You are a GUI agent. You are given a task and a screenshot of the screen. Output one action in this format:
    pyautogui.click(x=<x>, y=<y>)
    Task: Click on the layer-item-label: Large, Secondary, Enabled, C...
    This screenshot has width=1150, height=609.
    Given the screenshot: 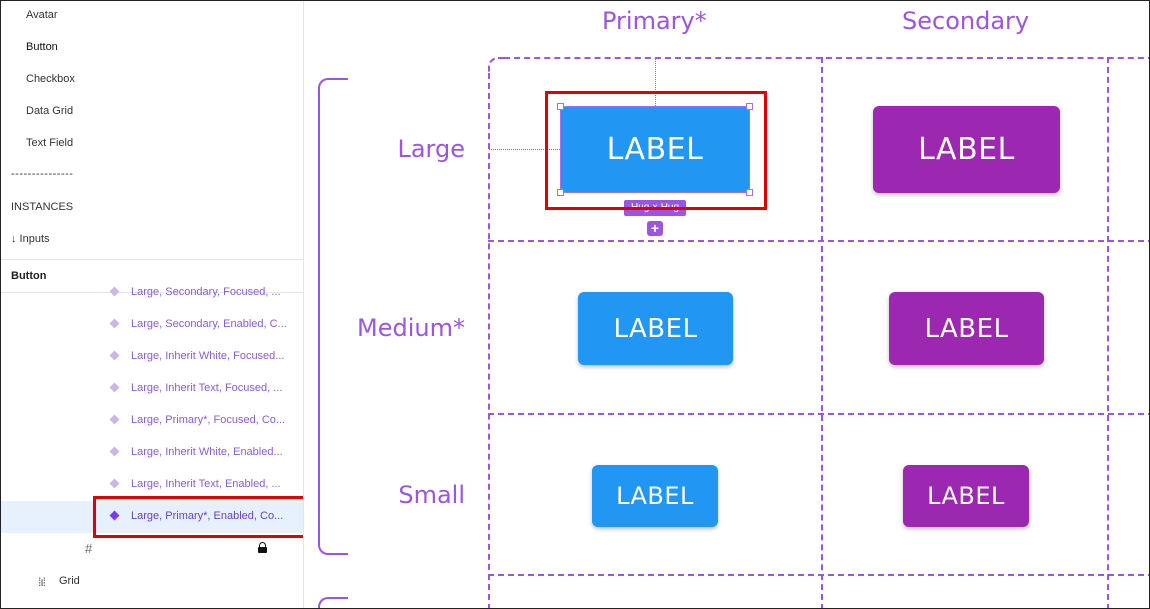 What is the action you would take?
    pyautogui.click(x=209, y=324)
    